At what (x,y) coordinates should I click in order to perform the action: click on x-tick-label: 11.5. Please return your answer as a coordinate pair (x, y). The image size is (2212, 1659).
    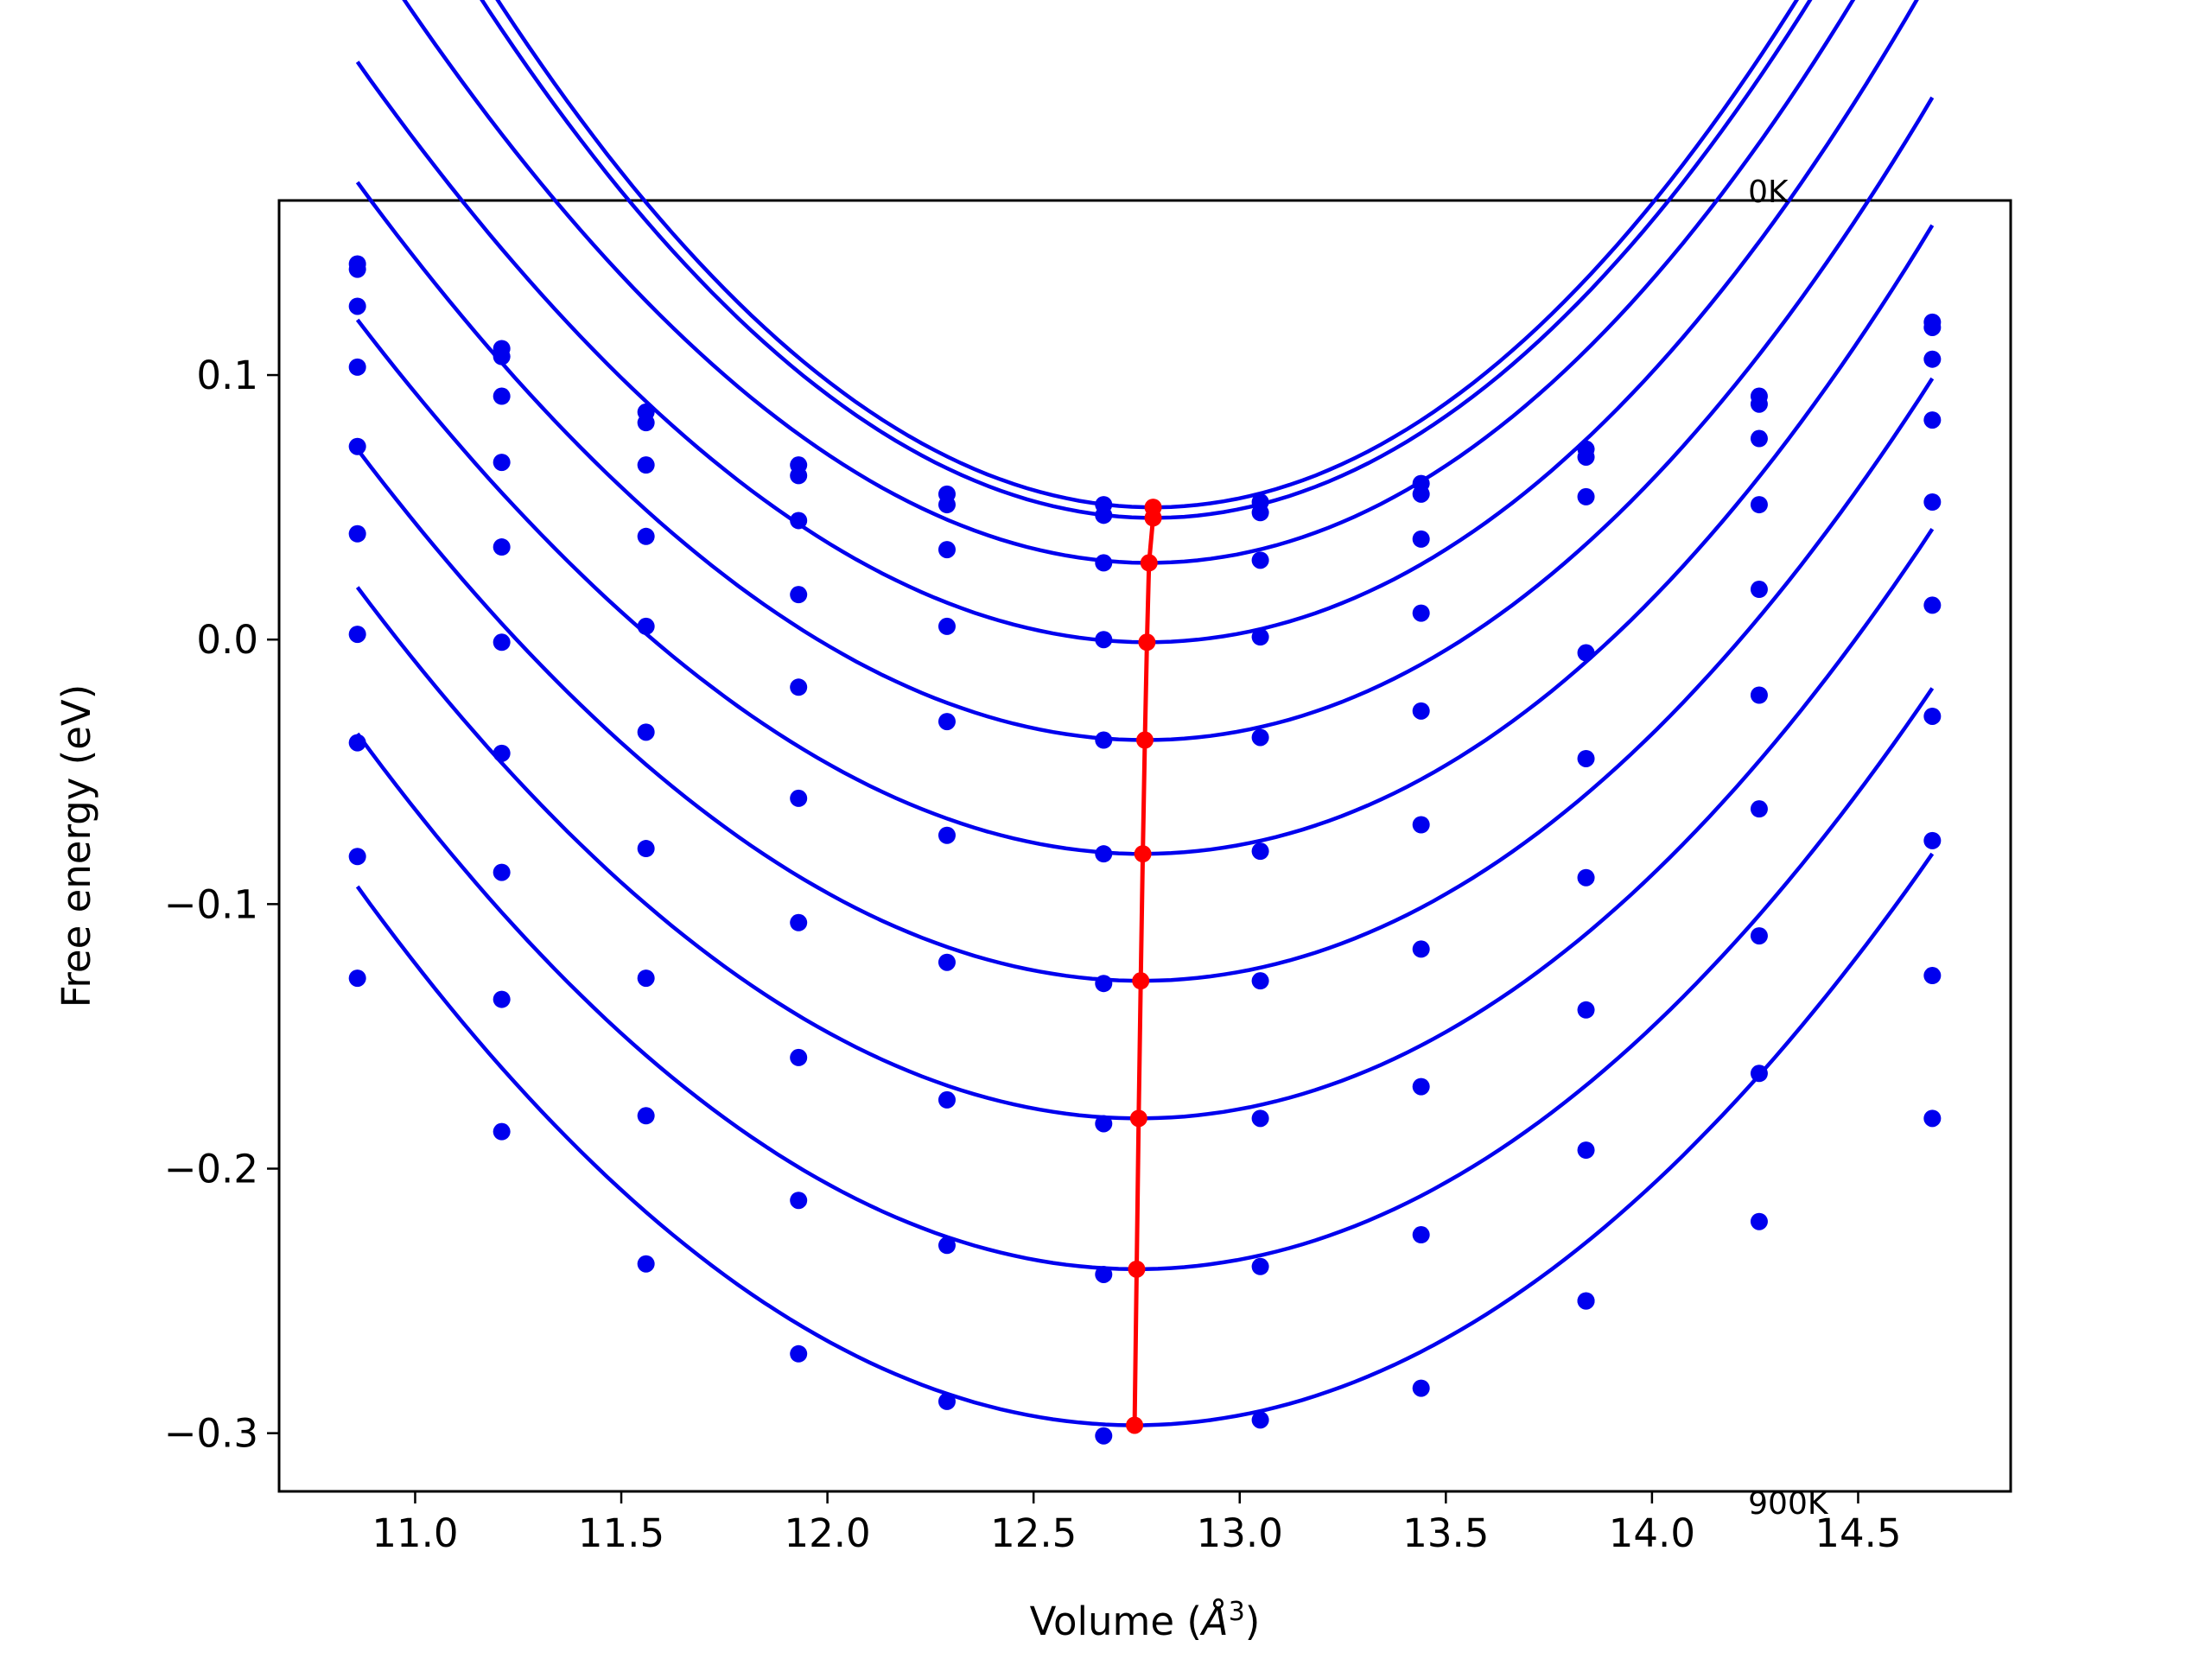
    Looking at the image, I should click on (621, 1533).